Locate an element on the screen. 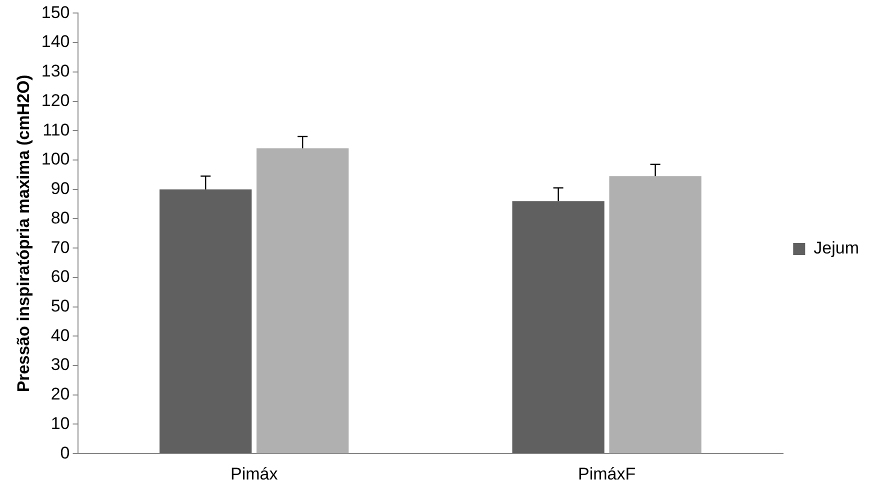  legend-label: Jejum is located at coordinates (837, 248).